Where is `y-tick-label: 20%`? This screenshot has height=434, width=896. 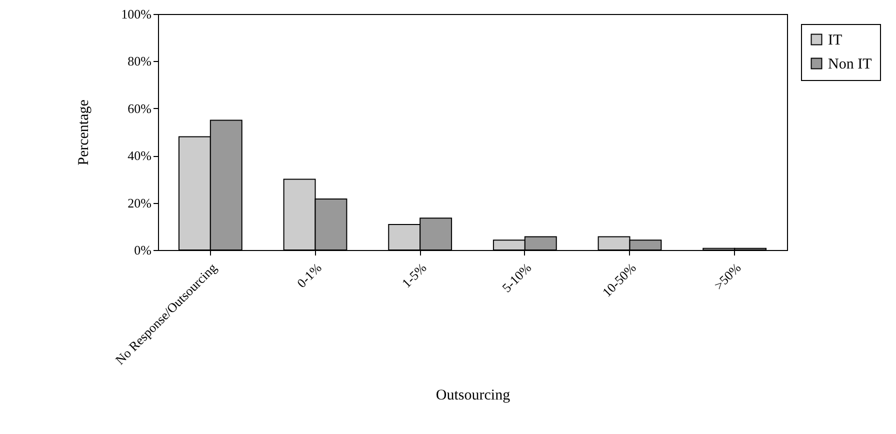
y-tick-label: 20% is located at coordinates (140, 202).